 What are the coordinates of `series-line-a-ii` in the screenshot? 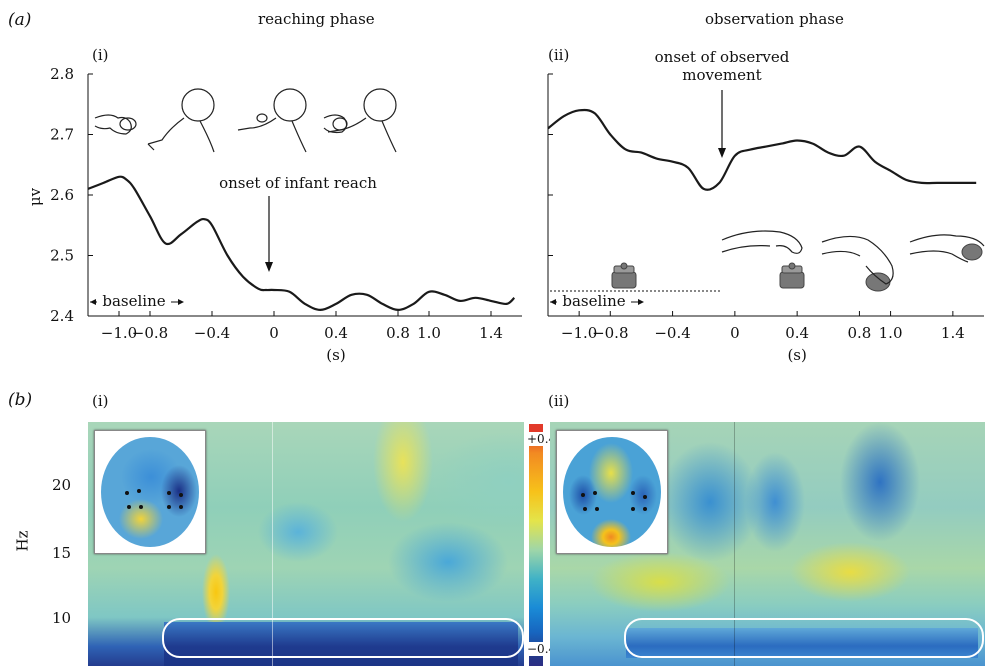 It's located at (762, 149).